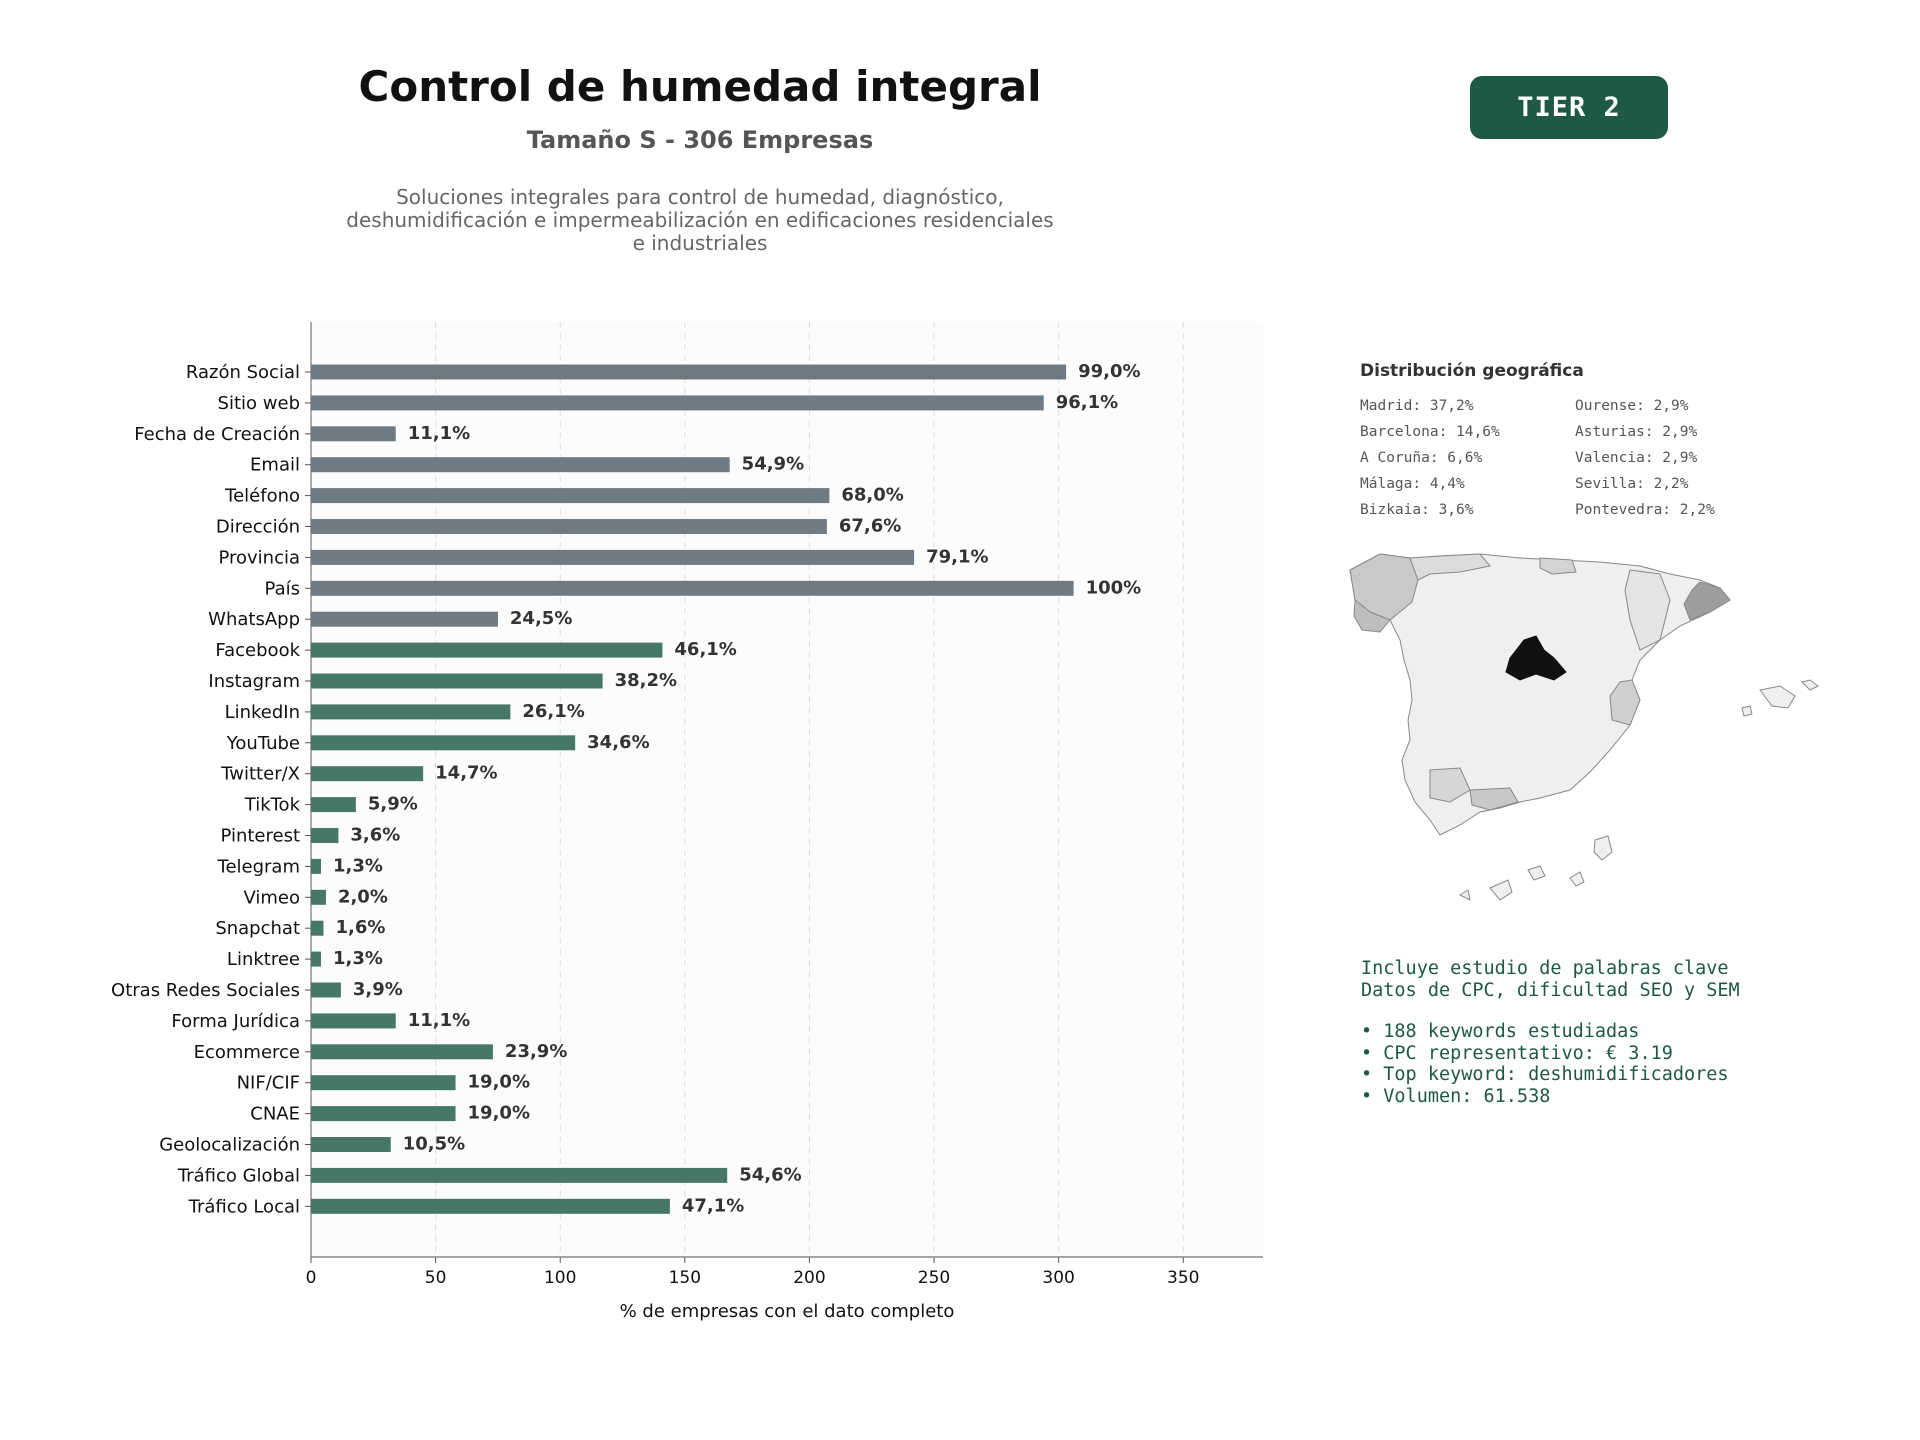 The height and width of the screenshot is (1440, 1920). I want to click on map-regions, so click(1584, 727).